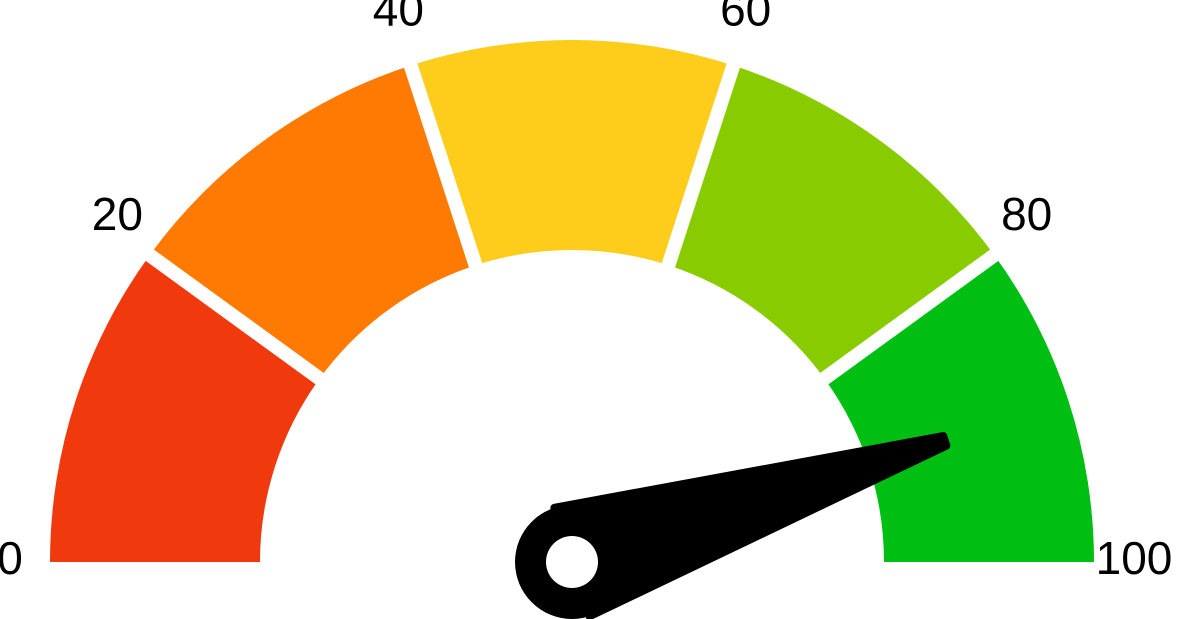  What do you see at coordinates (745, 18) in the screenshot?
I see `tick-label: 60` at bounding box center [745, 18].